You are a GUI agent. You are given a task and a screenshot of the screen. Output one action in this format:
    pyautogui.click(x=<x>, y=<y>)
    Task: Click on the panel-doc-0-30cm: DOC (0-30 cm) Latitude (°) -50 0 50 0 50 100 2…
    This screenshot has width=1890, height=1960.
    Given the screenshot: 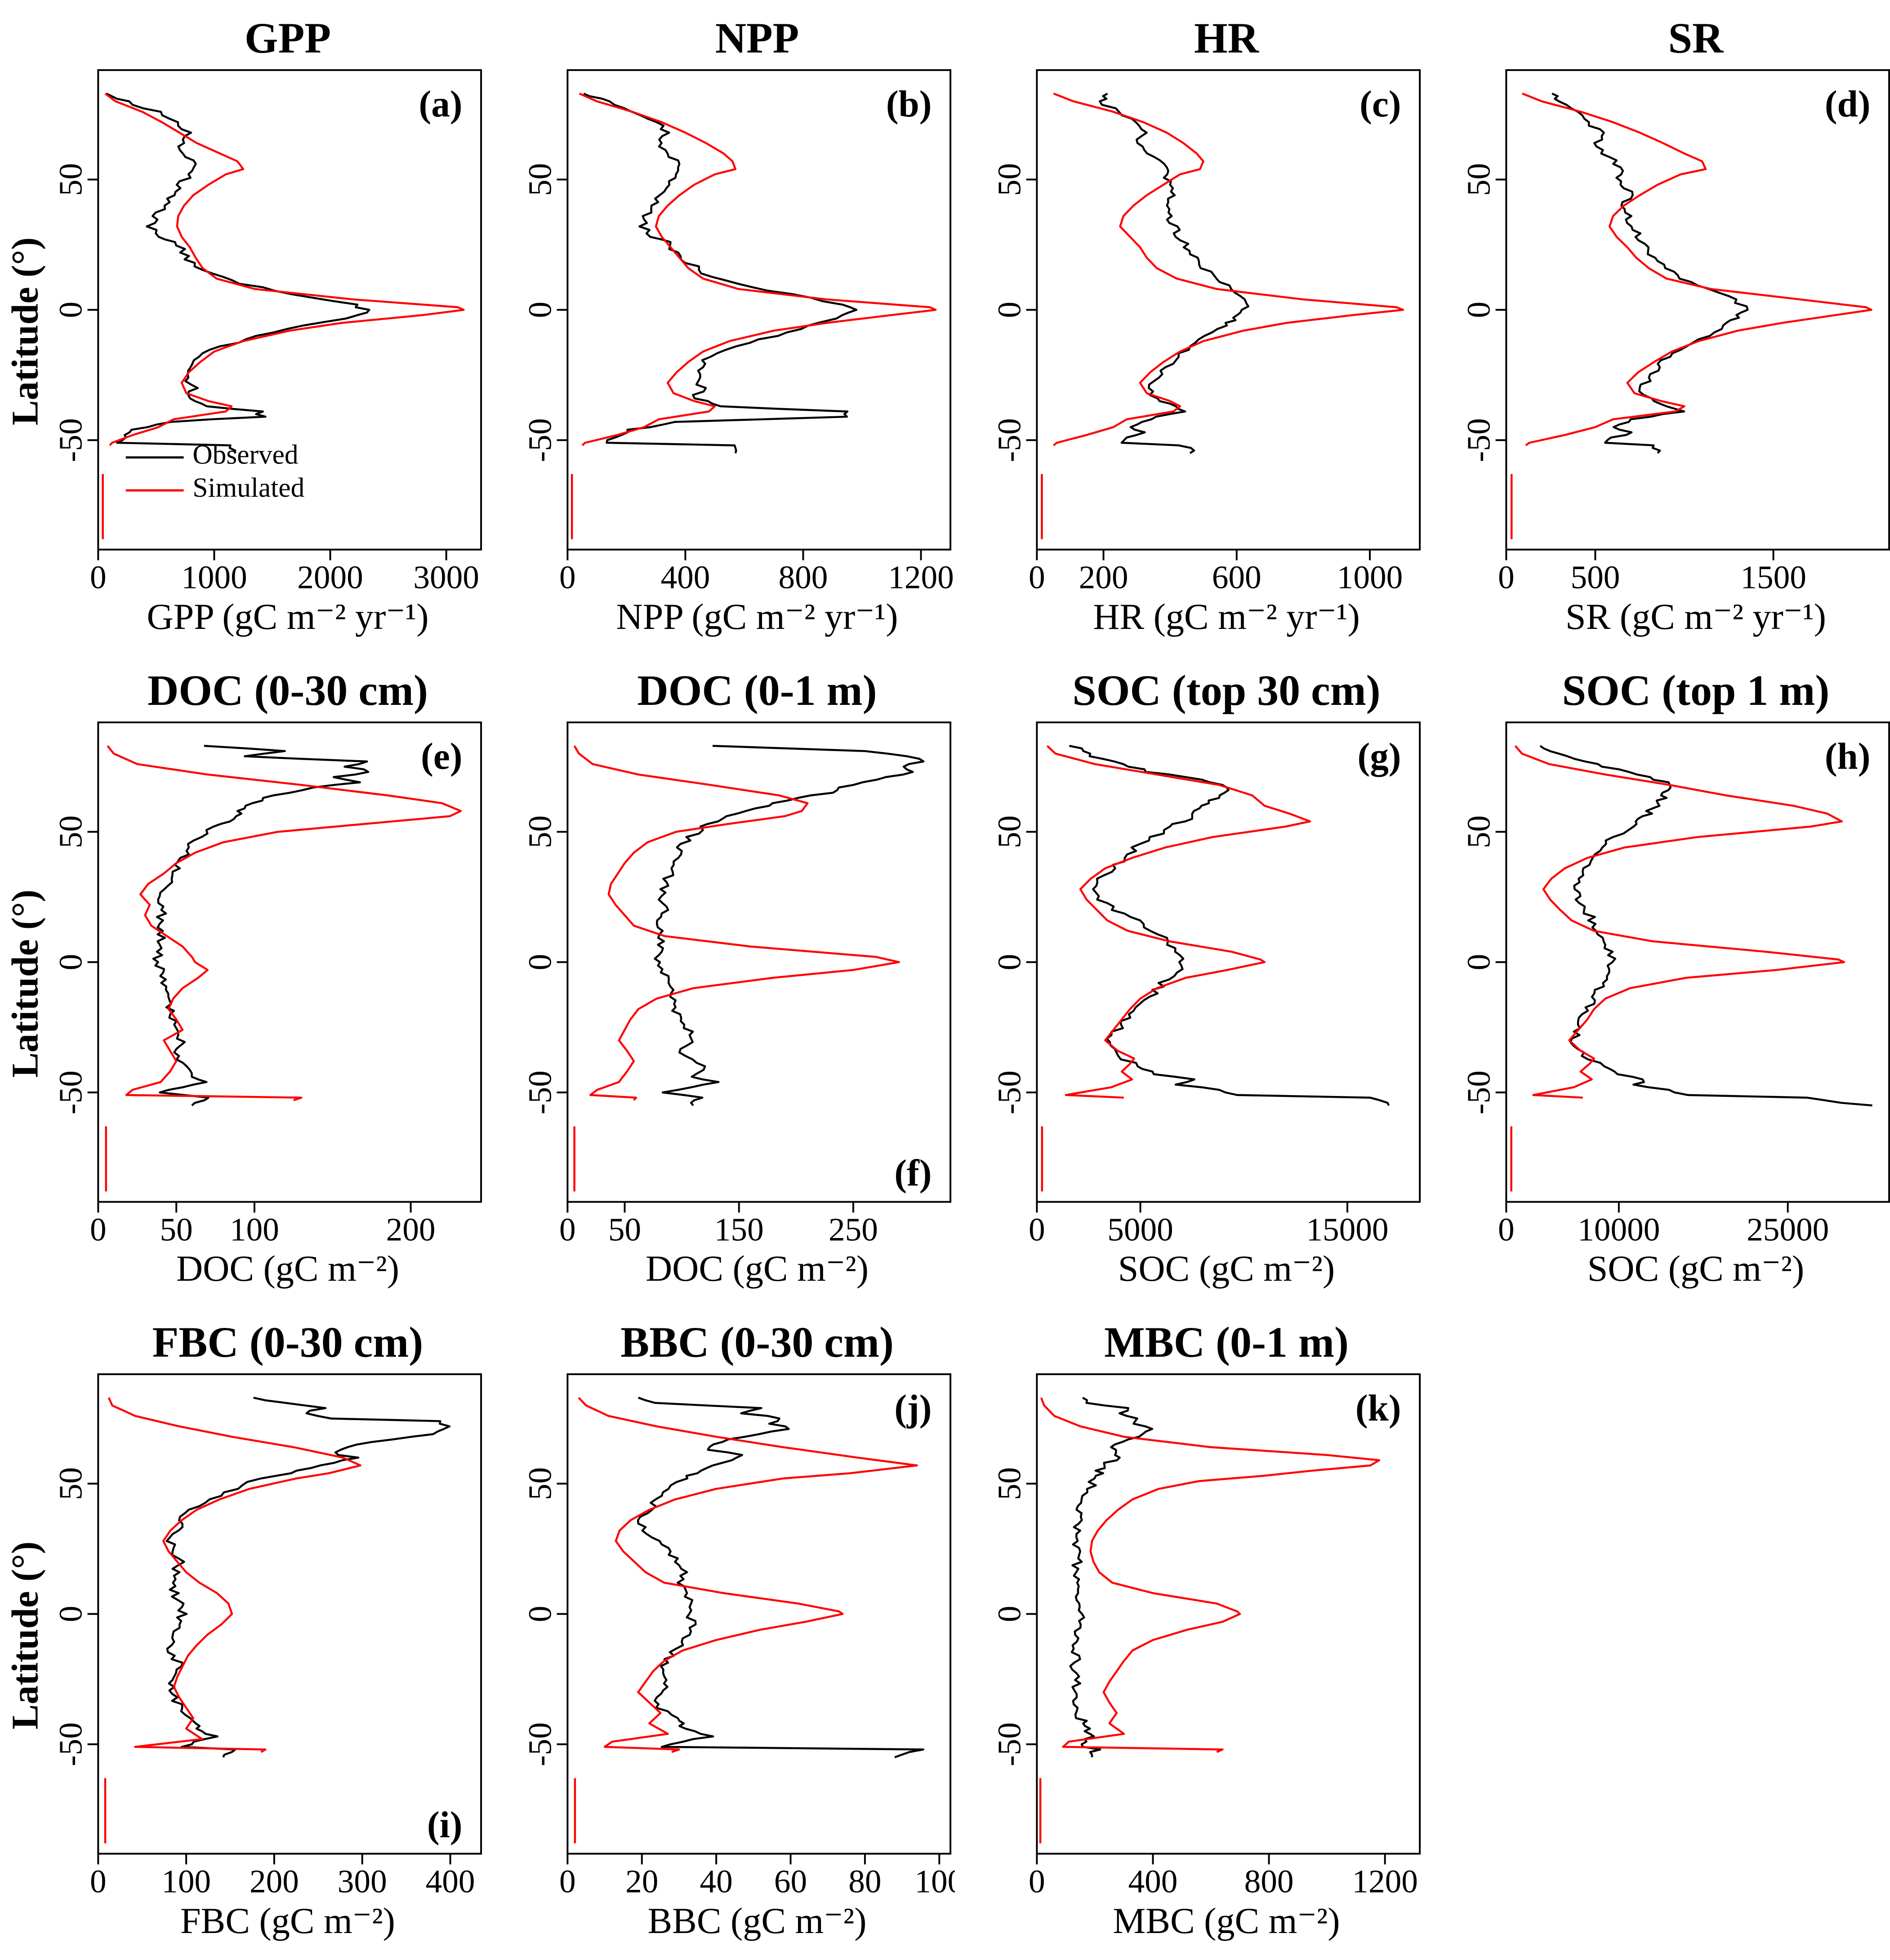 What is the action you would take?
    pyautogui.click(x=245, y=980)
    